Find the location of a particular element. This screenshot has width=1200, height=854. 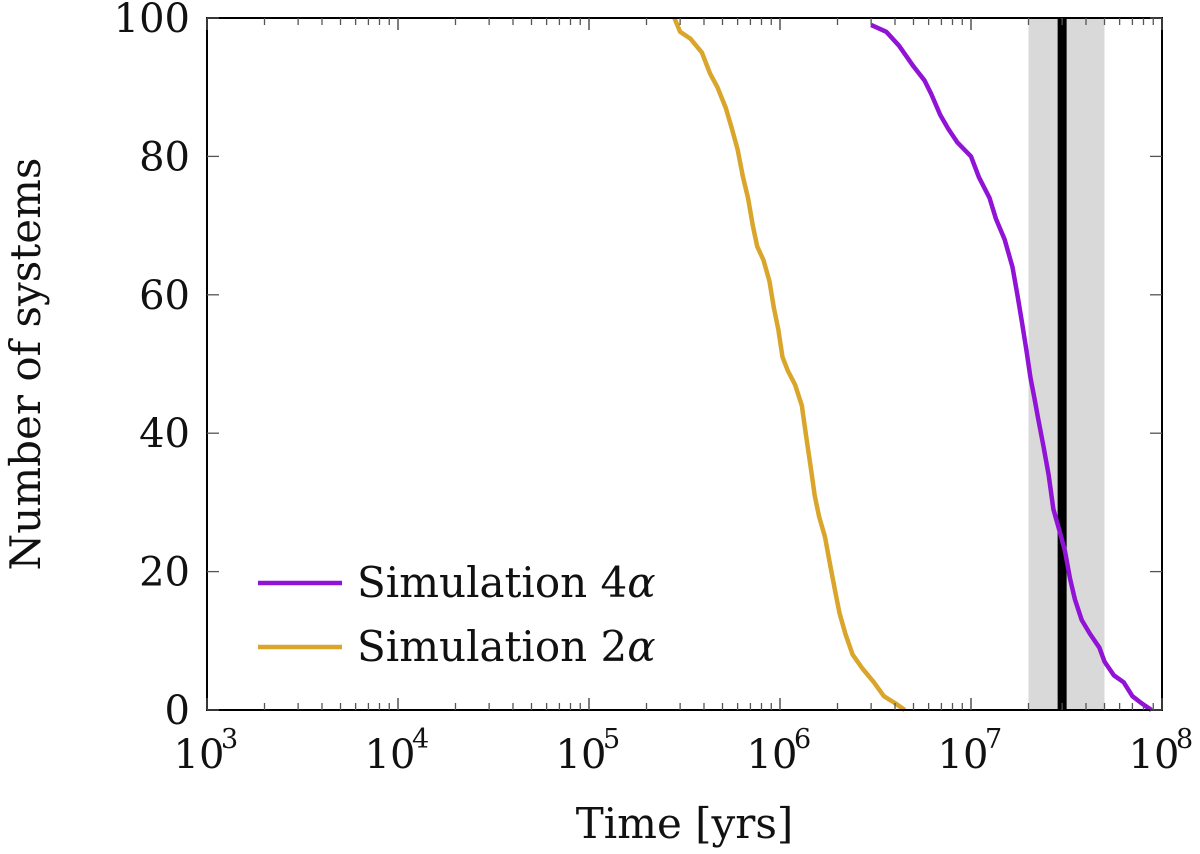

x-tick-label-exponent: 5 is located at coordinates (611, 739).